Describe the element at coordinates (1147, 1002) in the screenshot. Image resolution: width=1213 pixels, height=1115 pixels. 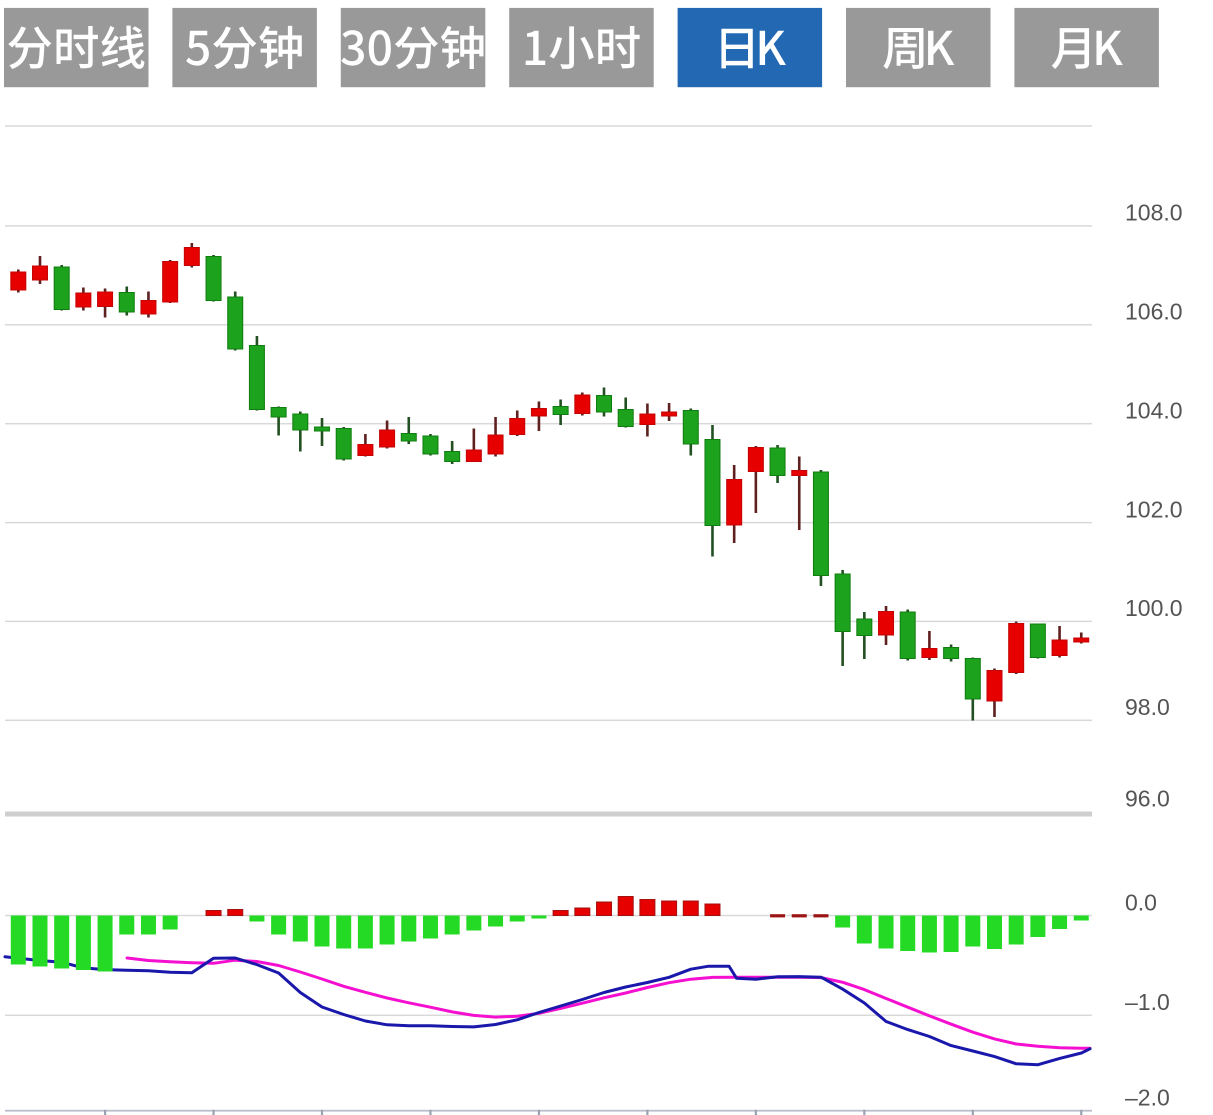
I see `svg-text: –1.0` at that location.